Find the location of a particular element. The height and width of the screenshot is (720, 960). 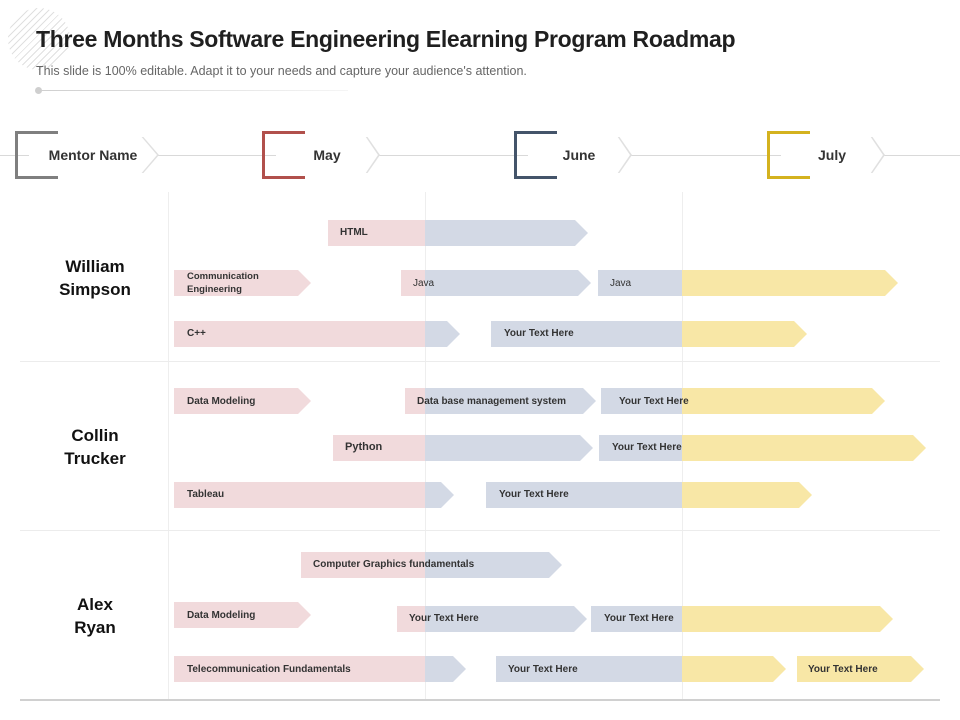

task-label: Computer Graphics fundamentals is located at coordinates (394, 564).